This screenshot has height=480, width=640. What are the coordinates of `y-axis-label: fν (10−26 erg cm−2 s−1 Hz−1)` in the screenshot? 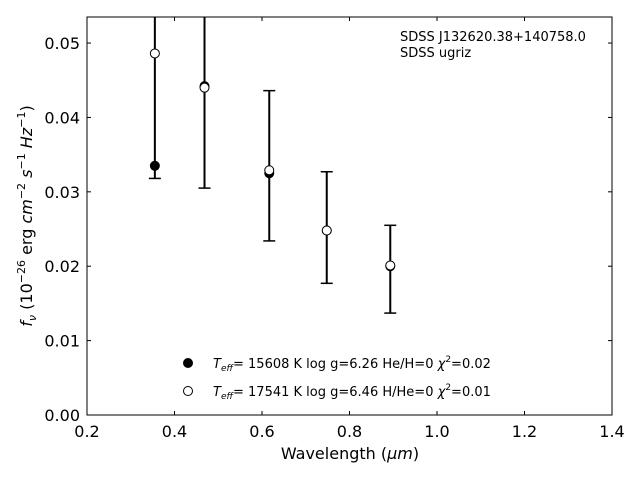 It's located at (27, 215).